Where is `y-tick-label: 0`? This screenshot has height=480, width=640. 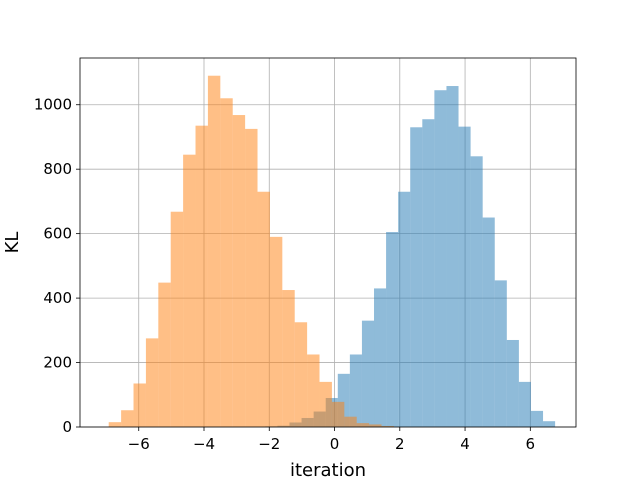 y-tick-label: 0 is located at coordinates (67, 427).